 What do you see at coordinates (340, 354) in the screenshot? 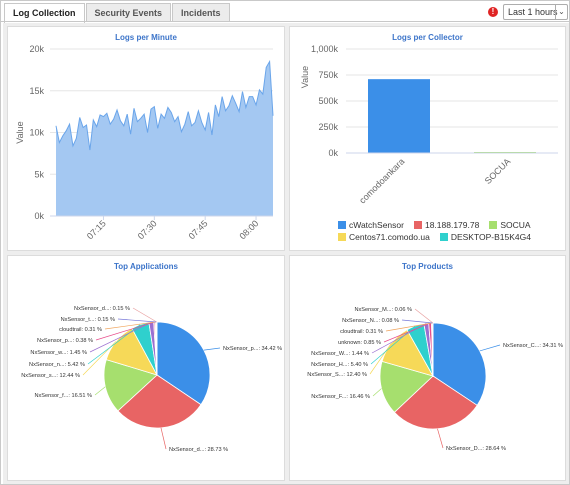
I see `pie-label: NxSensor_W...: 1.44 %` at bounding box center [340, 354].